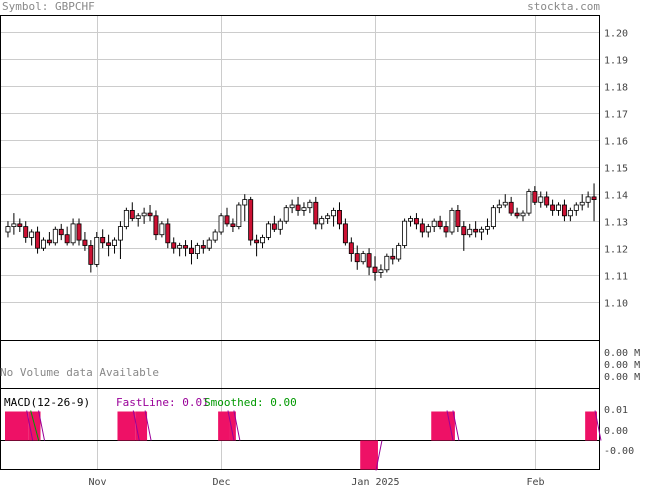 The height and width of the screenshot is (486, 655). I want to click on y-tick-label: 1.19, so click(616, 61).